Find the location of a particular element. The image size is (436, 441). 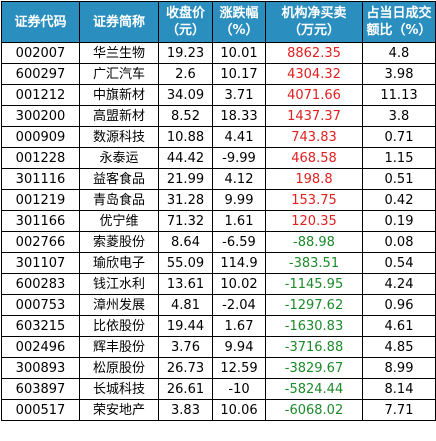

table-row: 301116 益客食品 21.99 4.12 198.8 0.51 is located at coordinates (218, 179).